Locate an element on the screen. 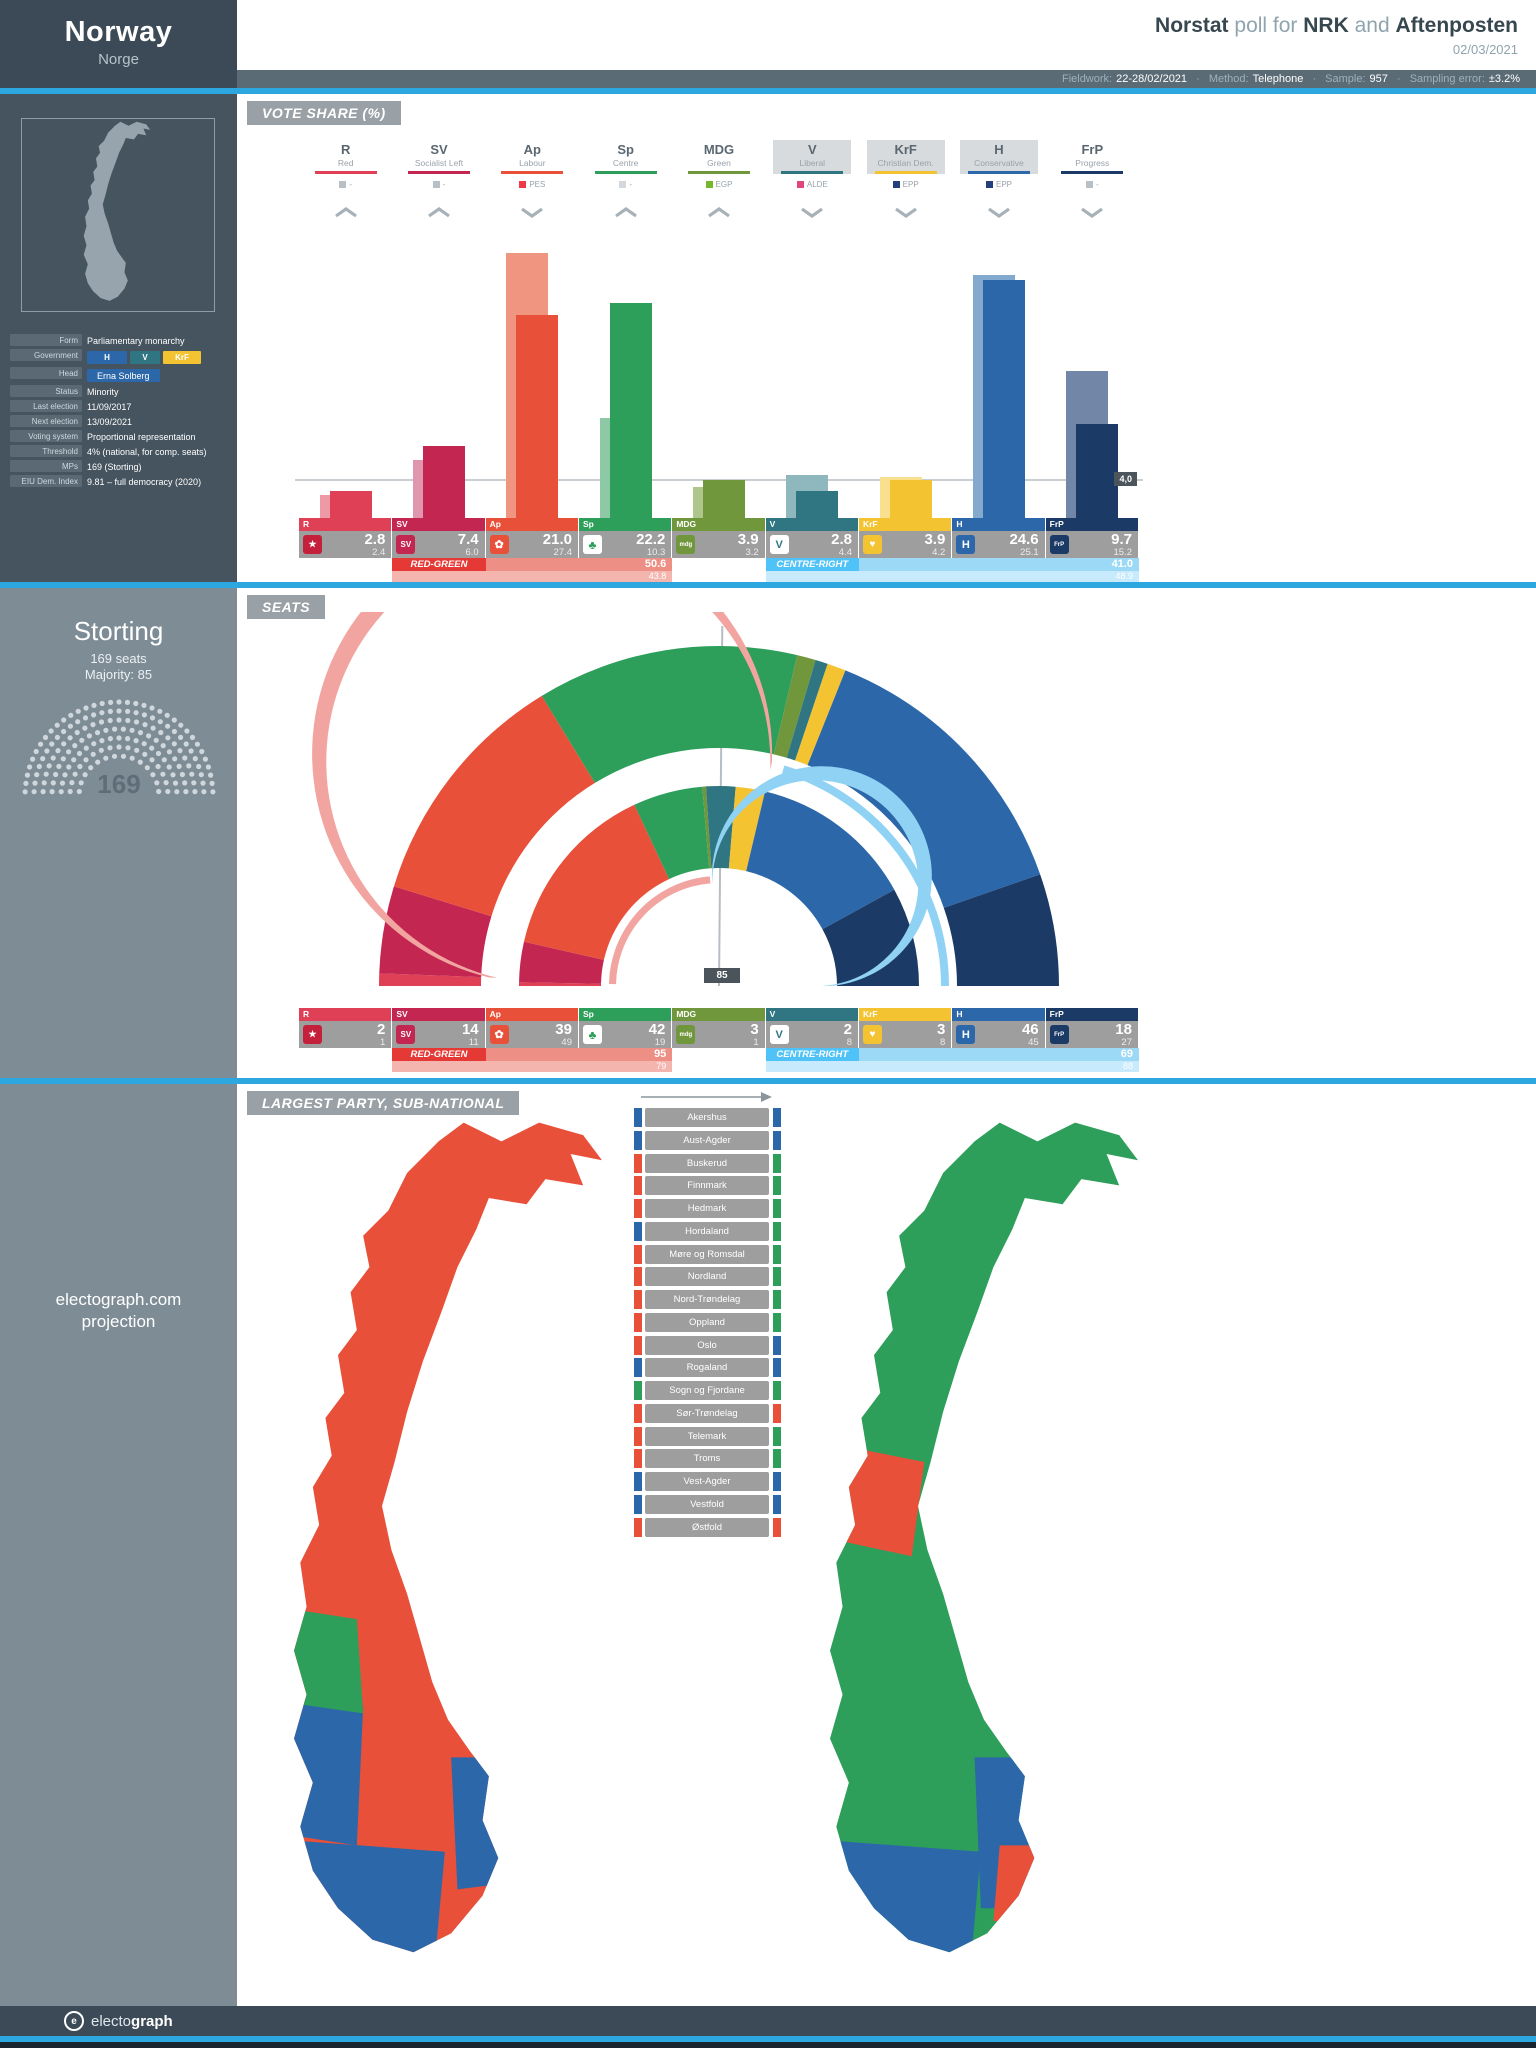 The width and height of the screenshot is (1536, 2048). vote-previous-value: 27.4 is located at coordinates (562, 552).